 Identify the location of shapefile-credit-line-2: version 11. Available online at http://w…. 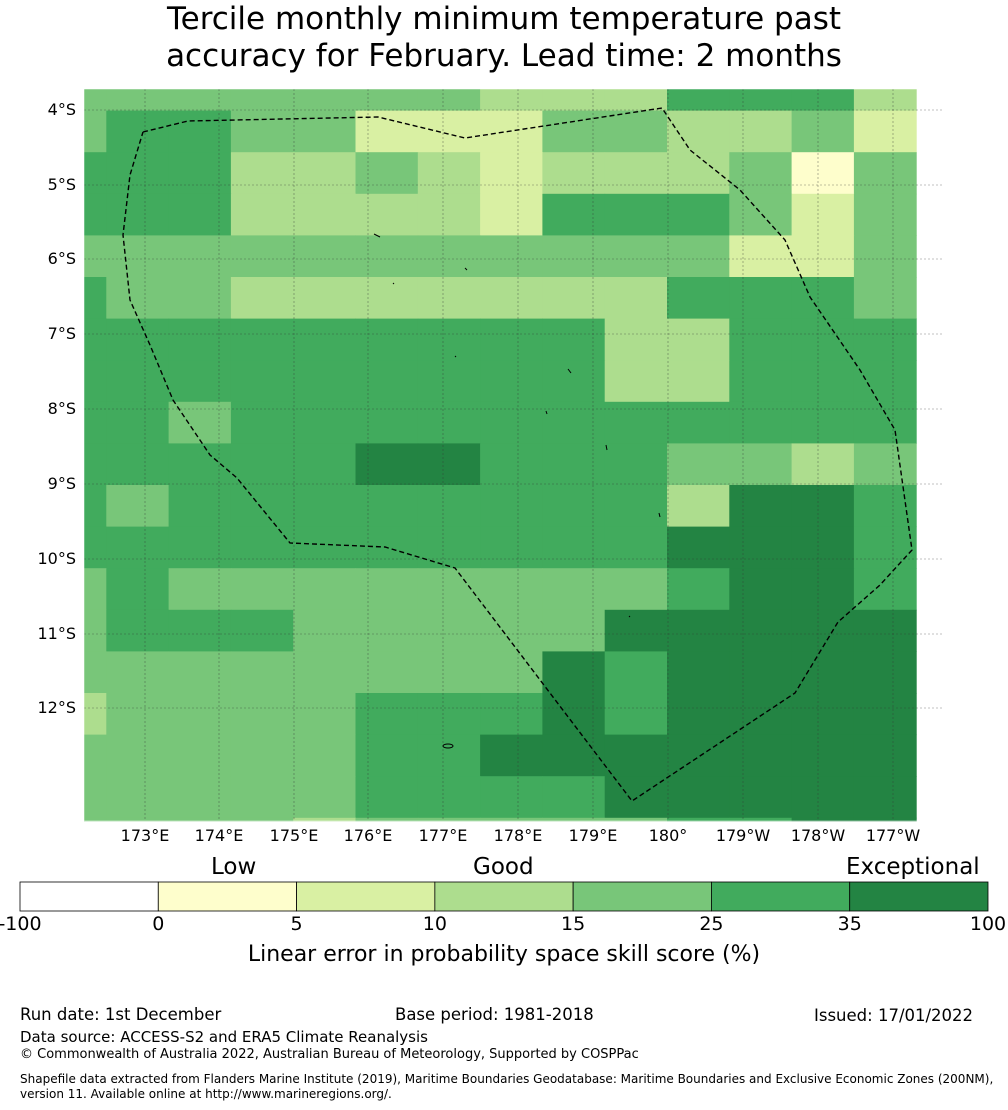
(206, 1094).